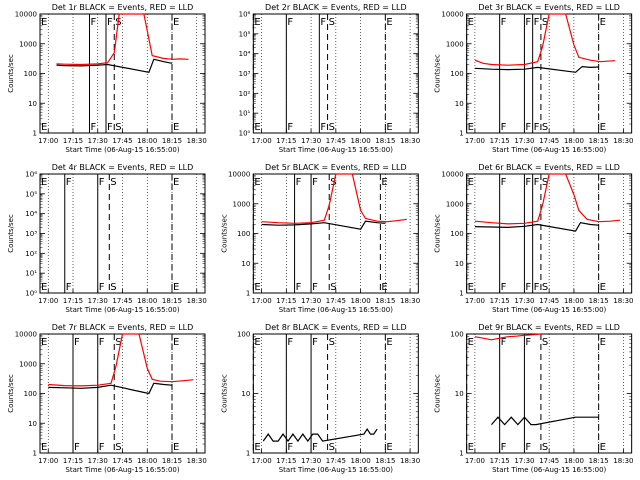 The width and height of the screenshot is (640, 480). What do you see at coordinates (549, 7) in the screenshot?
I see `panel-title: Det 3r BLACK = Events, RED = LLD` at bounding box center [549, 7].